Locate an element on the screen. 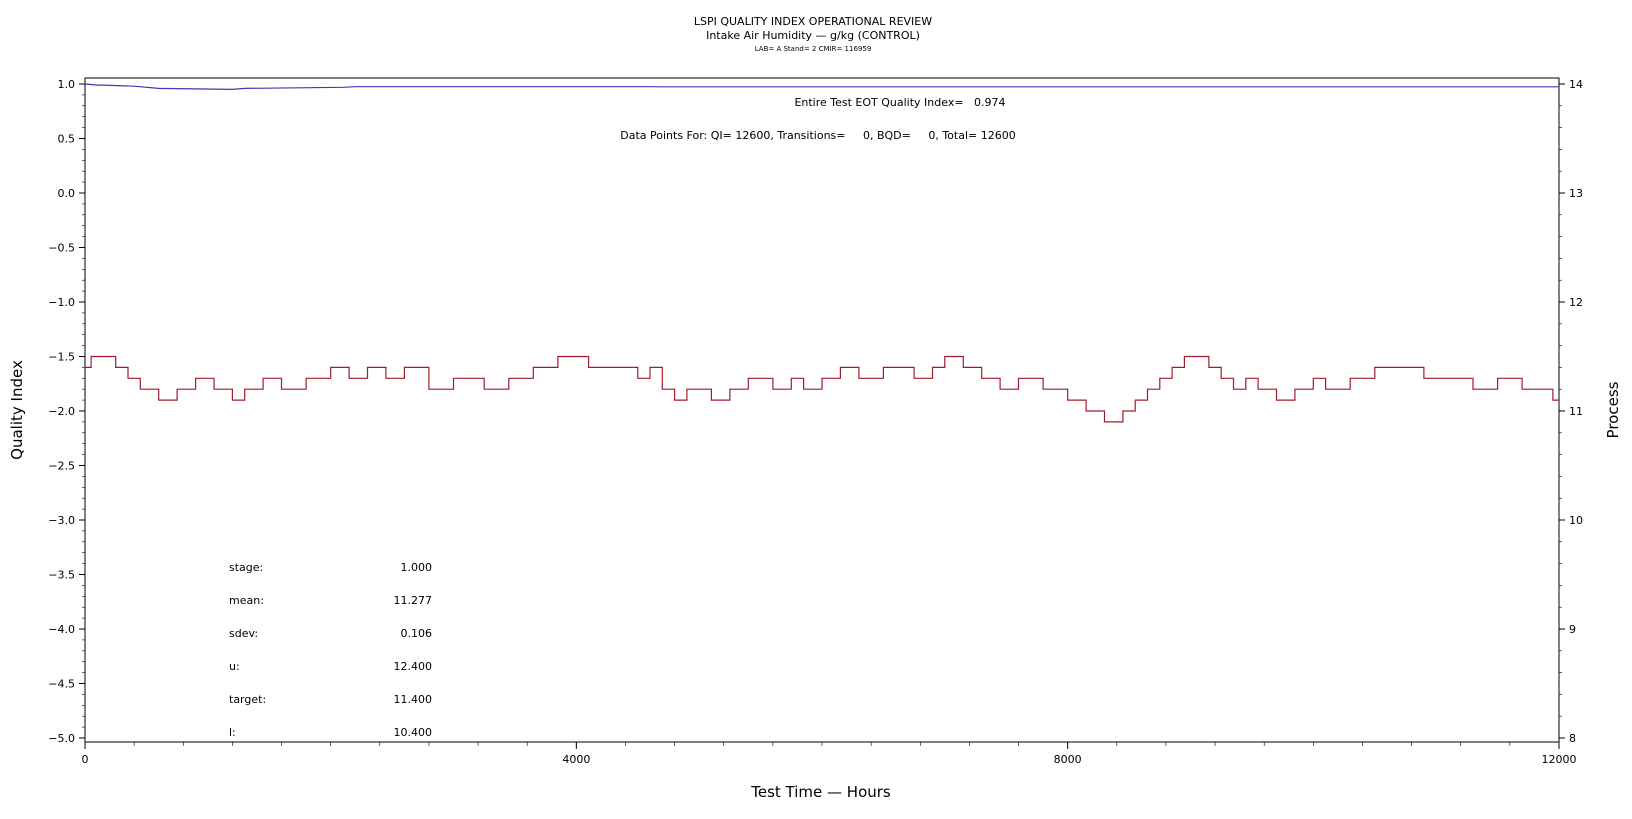  y2-tick-label: 12 is located at coordinates (1576, 302).